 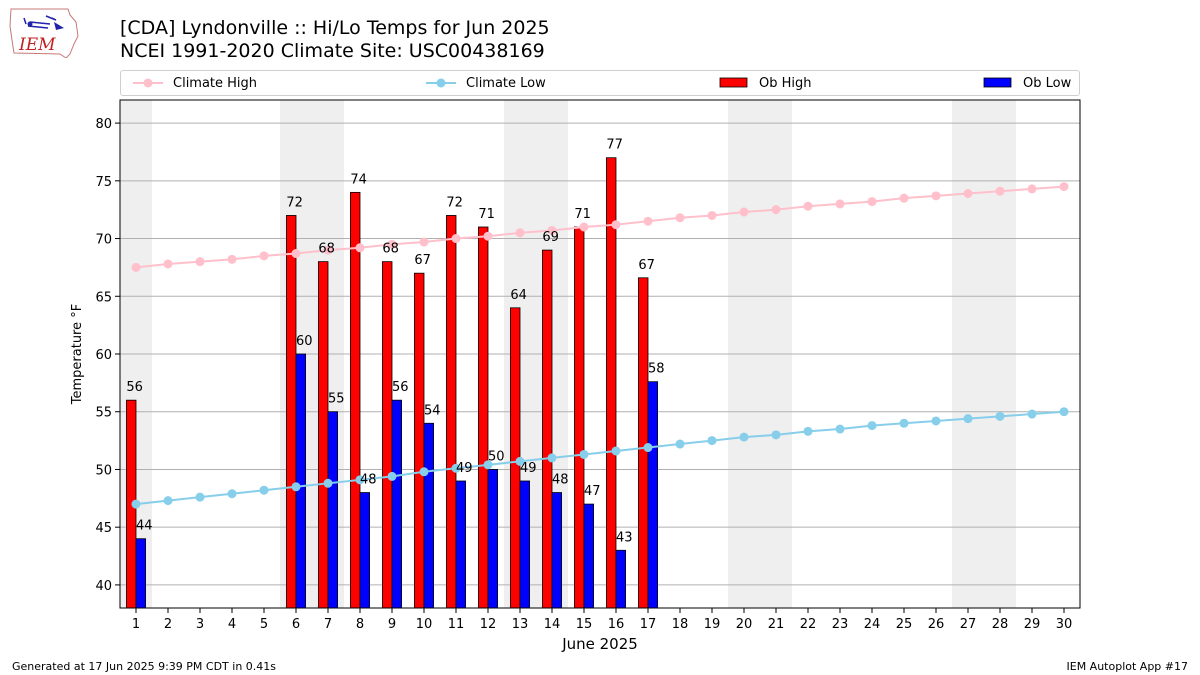 What do you see at coordinates (712, 624) in the screenshot?
I see `x-tick-label: 19` at bounding box center [712, 624].